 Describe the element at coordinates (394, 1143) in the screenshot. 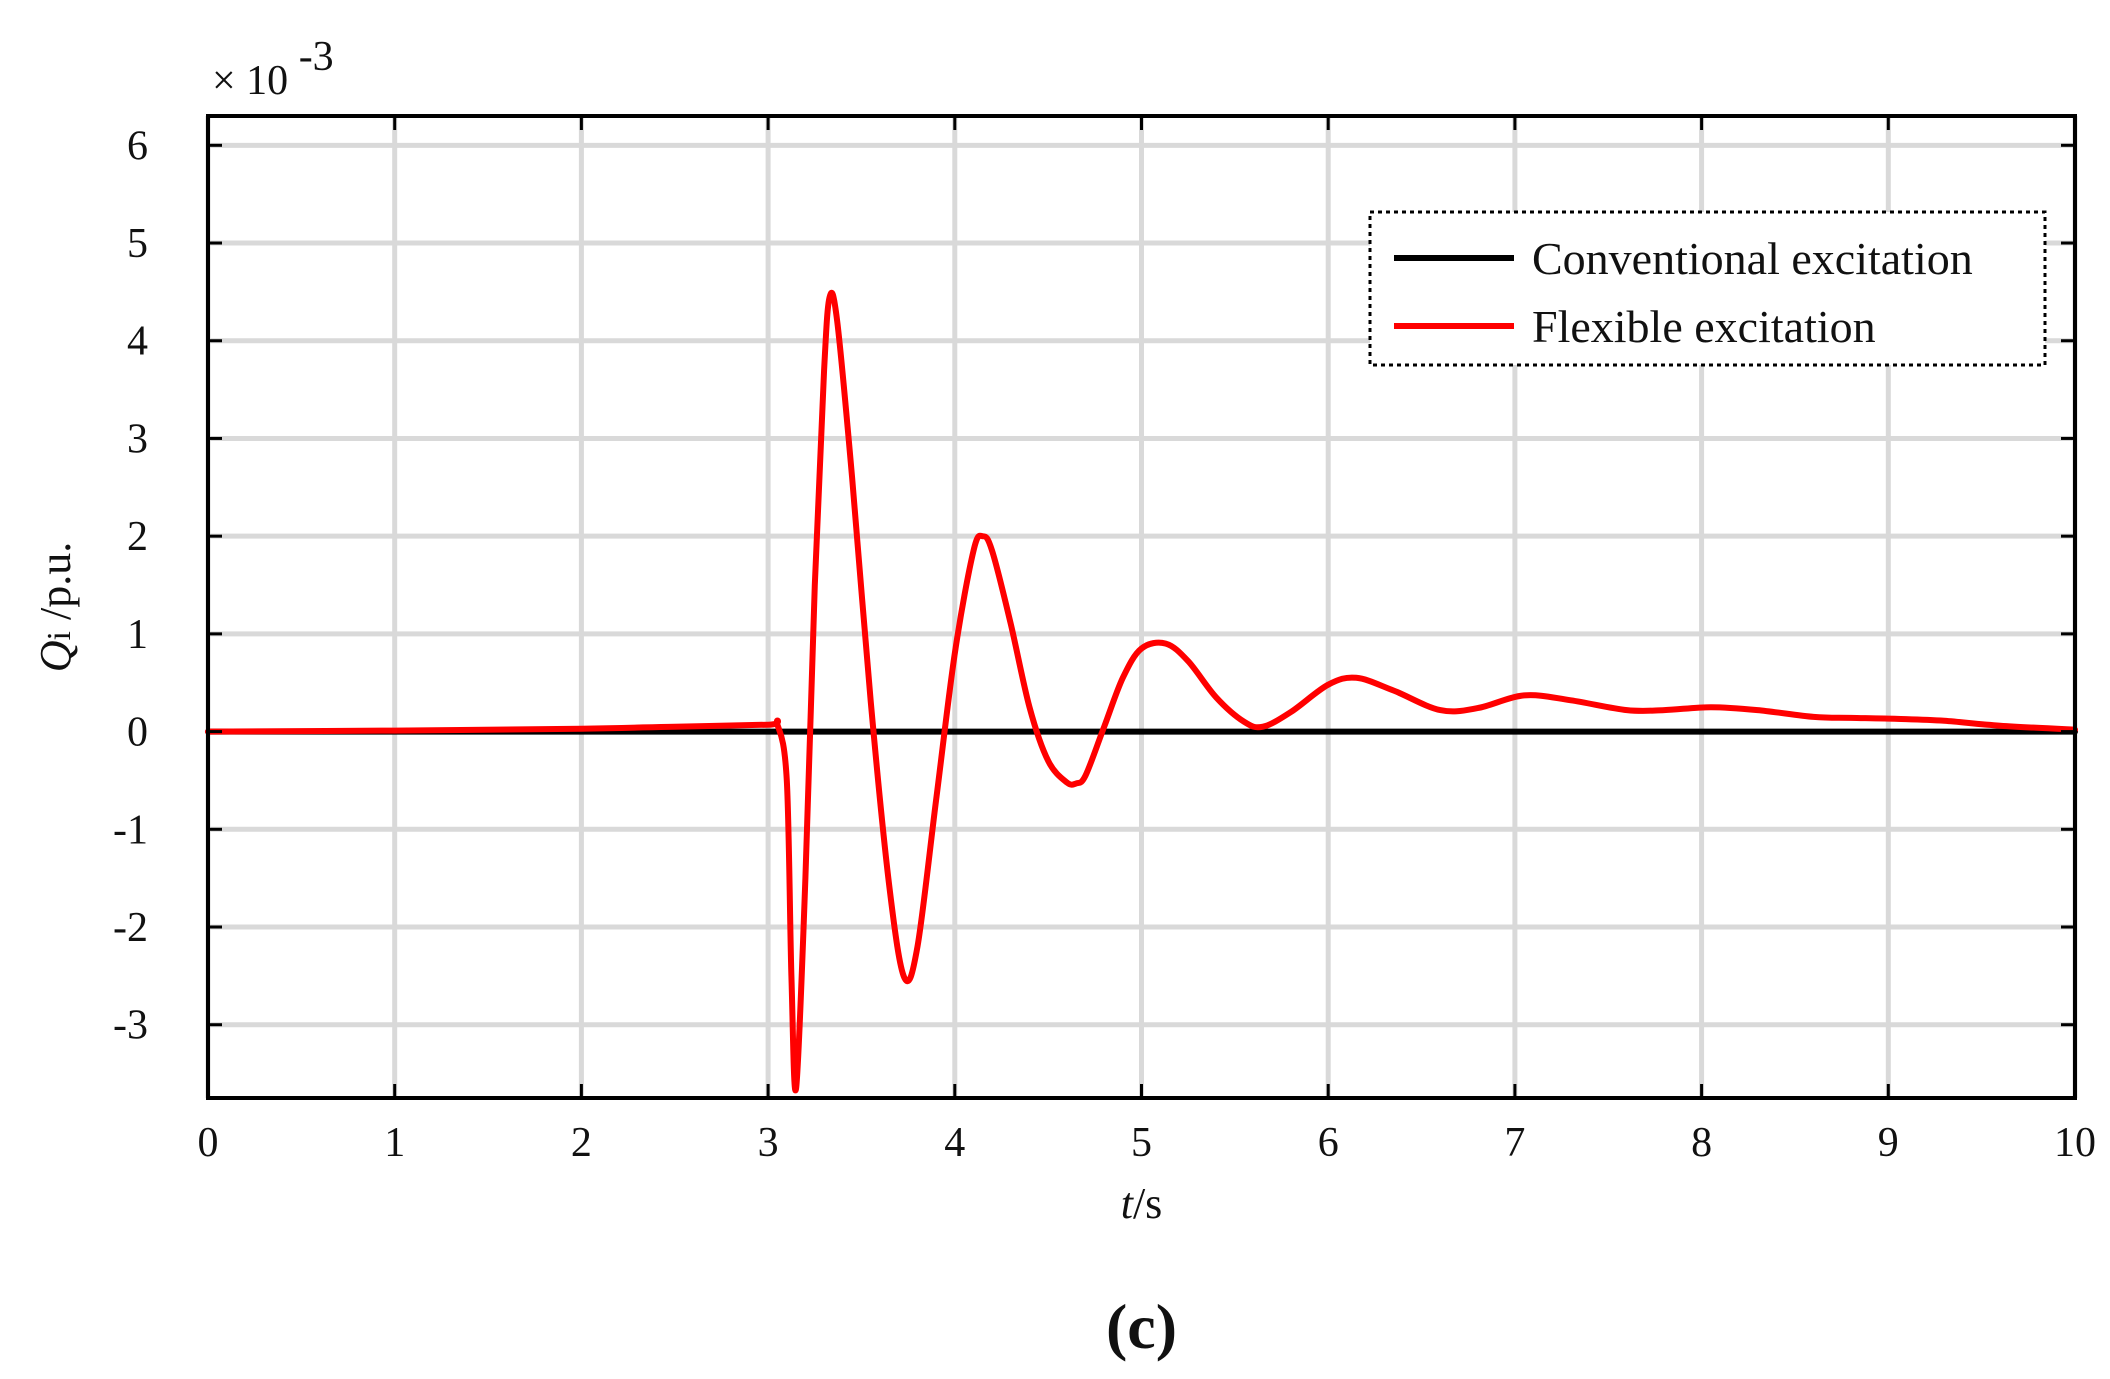

I see `x-tick-label: 1` at that location.